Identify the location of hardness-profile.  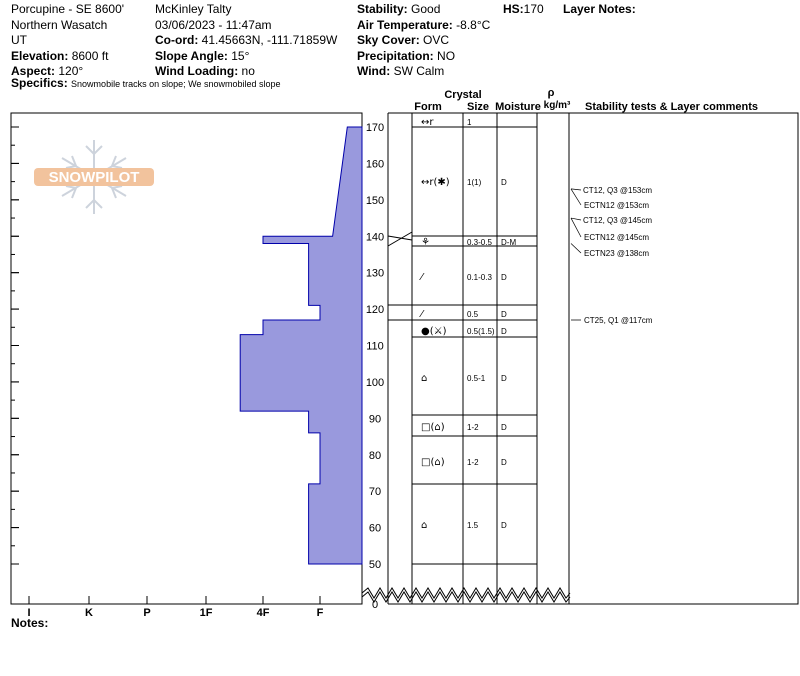
(301, 345).